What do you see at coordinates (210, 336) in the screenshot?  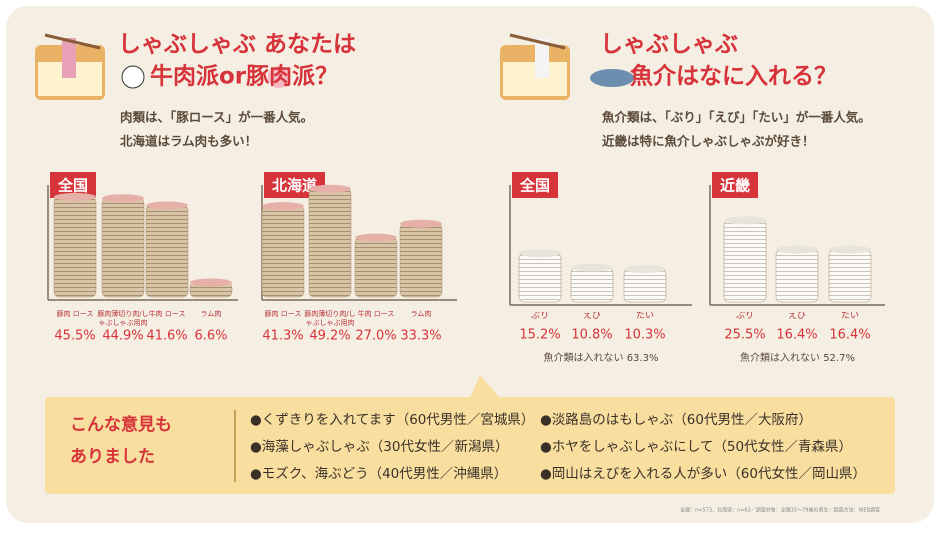 I see `value-label: 6.6%` at bounding box center [210, 336].